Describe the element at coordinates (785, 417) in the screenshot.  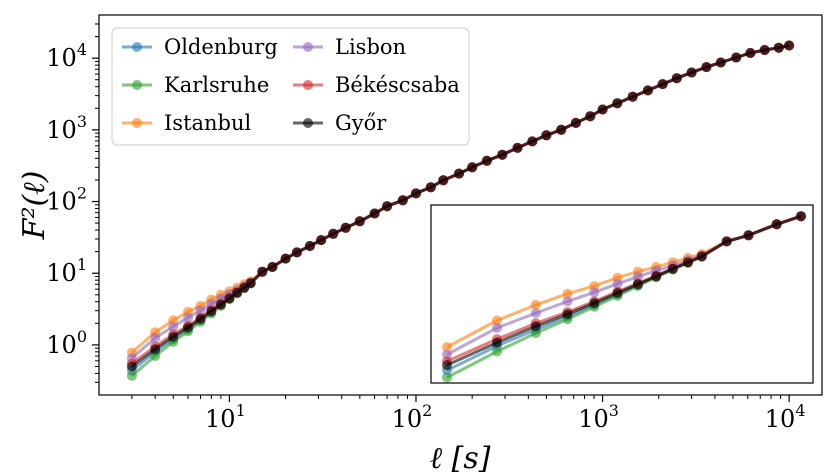
I see `x-tick-label: 10⁴` at that location.